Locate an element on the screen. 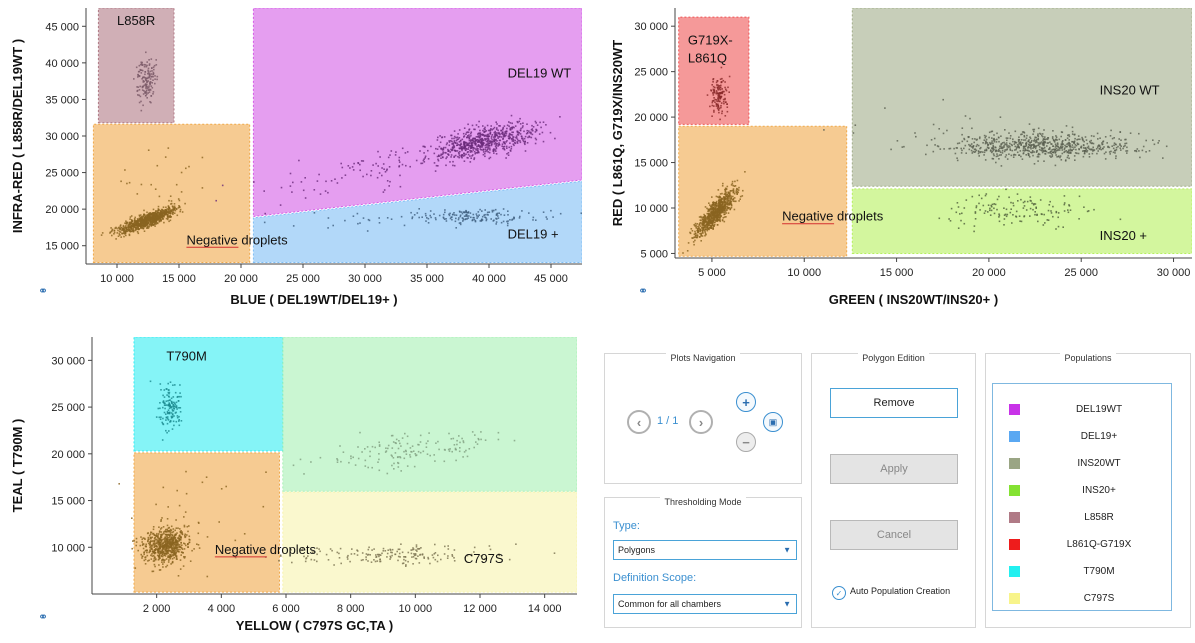  y-tick-label: 40 000 is located at coordinates (62, 64).